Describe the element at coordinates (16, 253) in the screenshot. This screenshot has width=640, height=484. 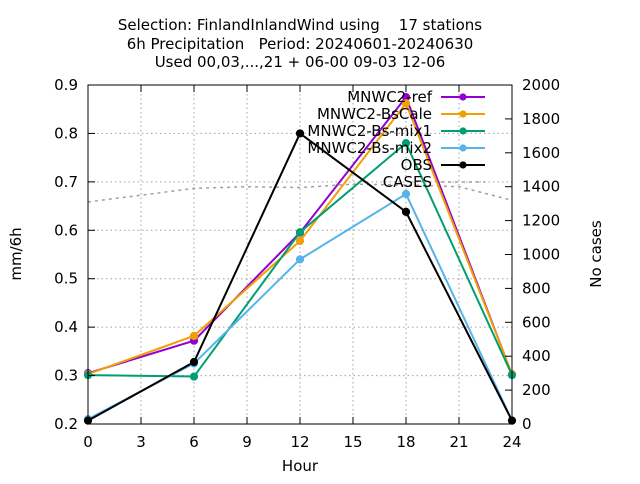
I see `y-axis-label: mm/6h` at that location.